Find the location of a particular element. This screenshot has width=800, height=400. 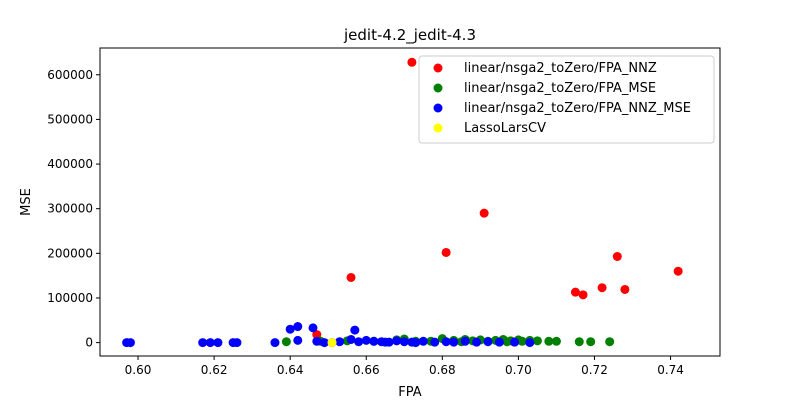

x-axis-label: FPA is located at coordinates (409, 392).